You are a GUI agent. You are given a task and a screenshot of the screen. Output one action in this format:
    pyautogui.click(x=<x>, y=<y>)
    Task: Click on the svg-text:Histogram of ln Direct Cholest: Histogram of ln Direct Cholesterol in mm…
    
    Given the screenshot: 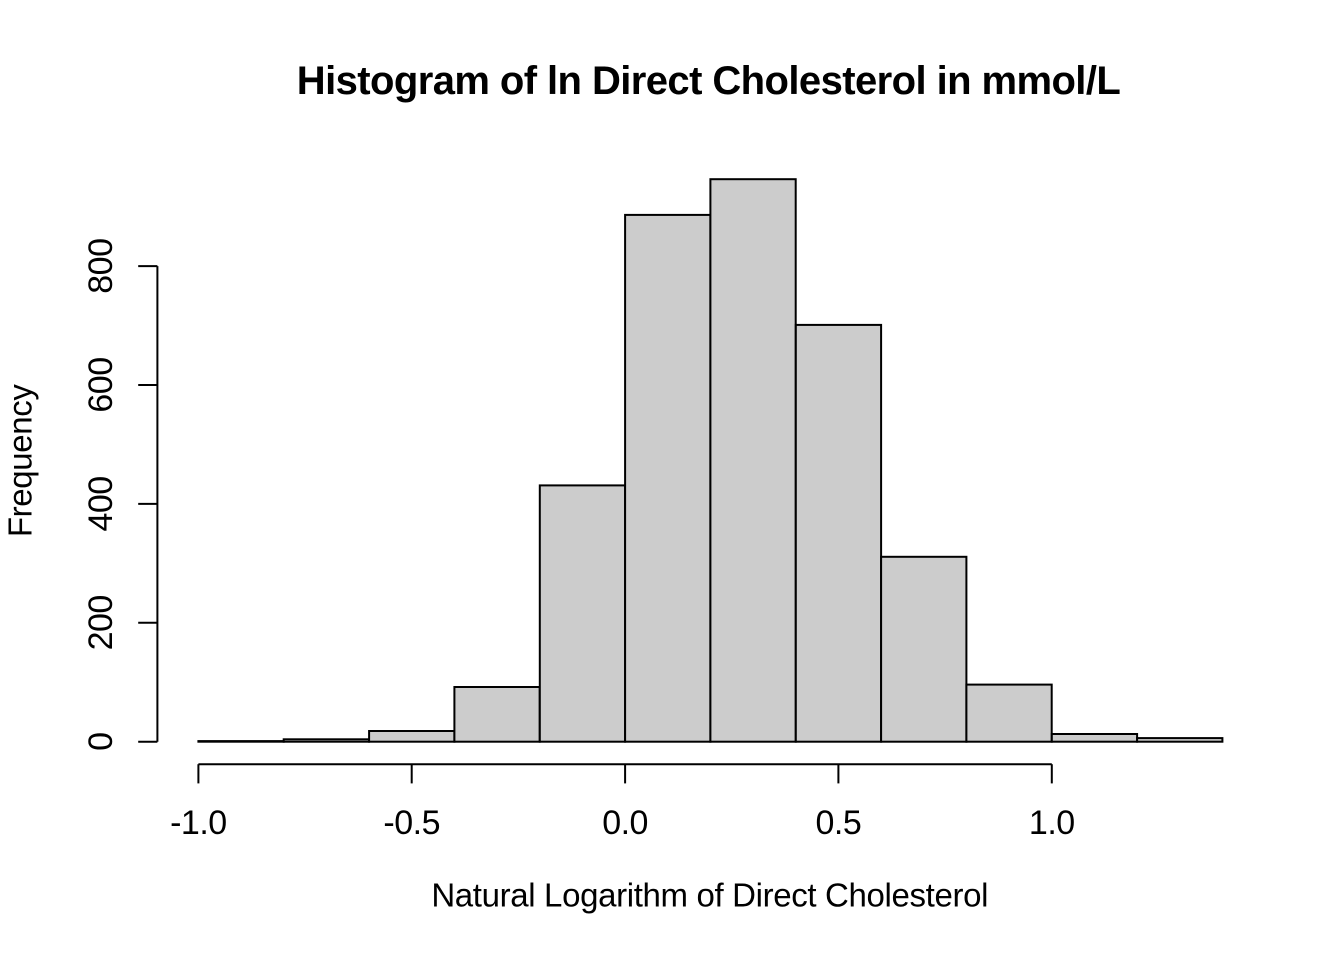 What is the action you would take?
    pyautogui.click(x=709, y=81)
    